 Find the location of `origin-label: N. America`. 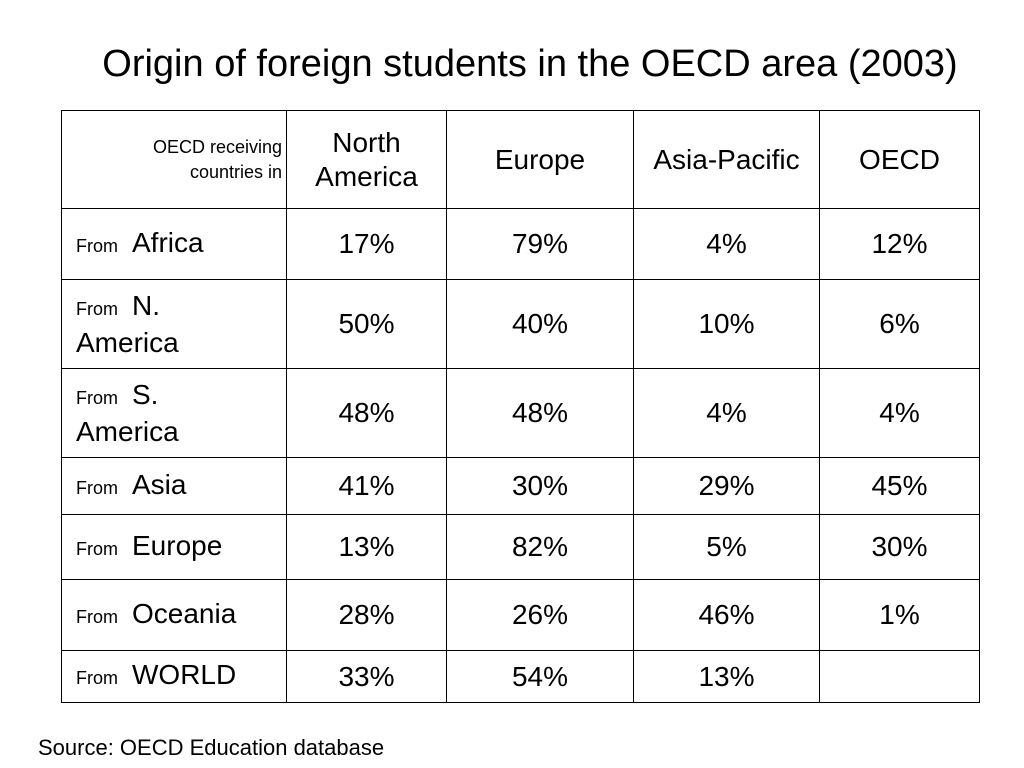

origin-label: N. America is located at coordinates (127, 323).